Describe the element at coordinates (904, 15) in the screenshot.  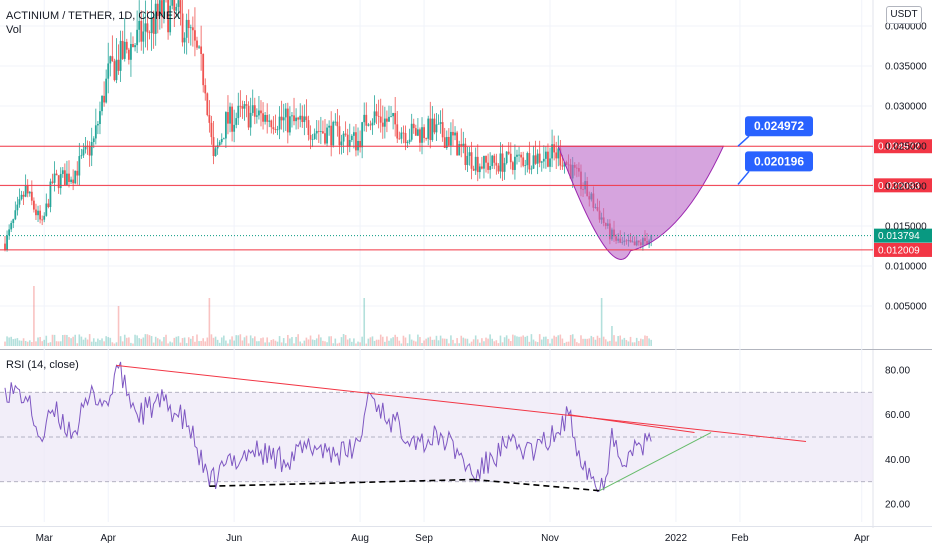
I see `currency-badge: USDT` at that location.